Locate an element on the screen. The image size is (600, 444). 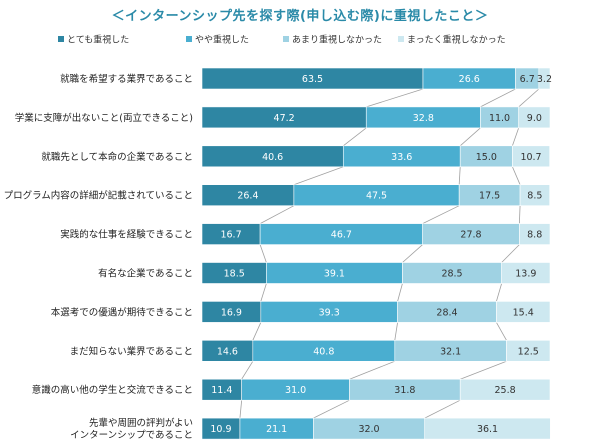
category-label: まだ知らない業界であること is located at coordinates (131, 351).